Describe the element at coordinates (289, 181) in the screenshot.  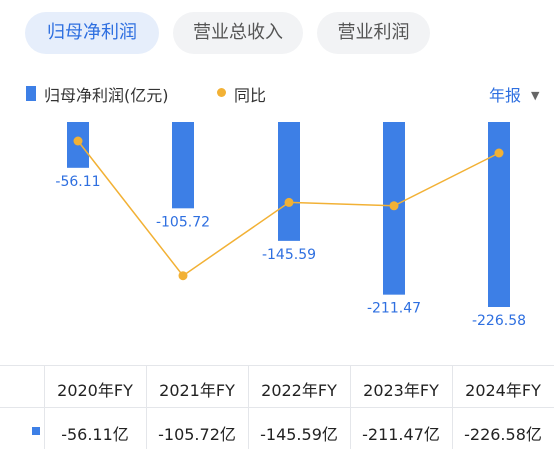
I see `bar-2022年FY` at that location.